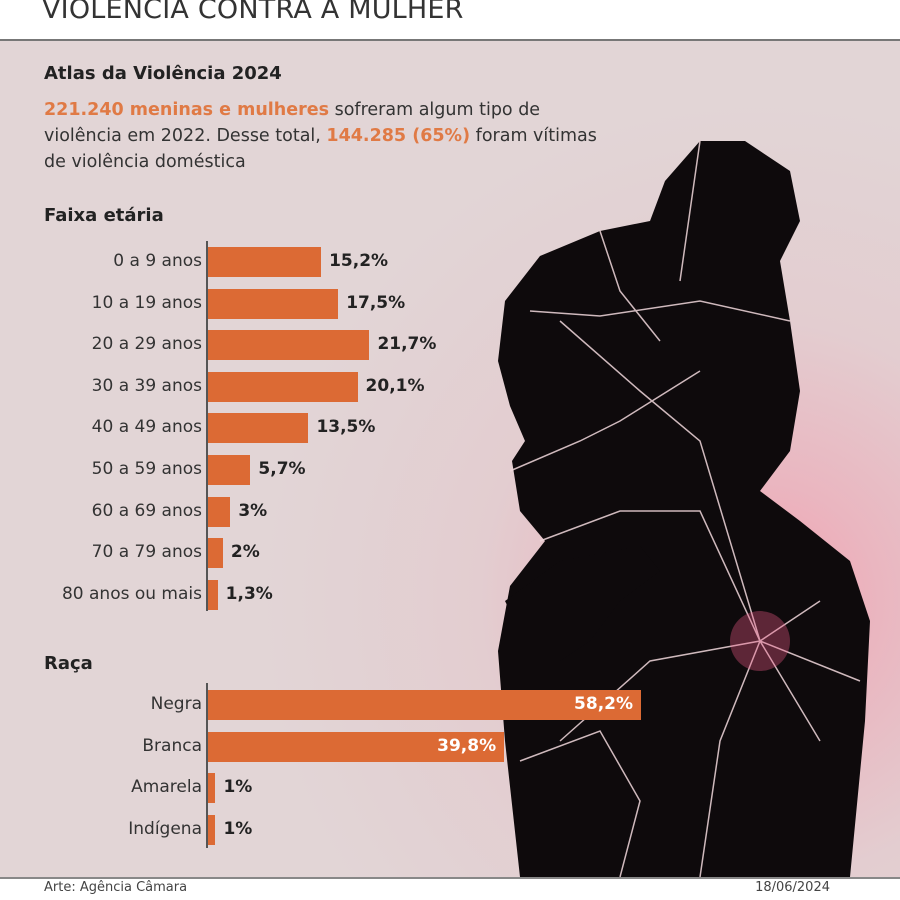  Describe the element at coordinates (146, 427) in the screenshot. I see `category-label: 40 a 49 anos` at that location.